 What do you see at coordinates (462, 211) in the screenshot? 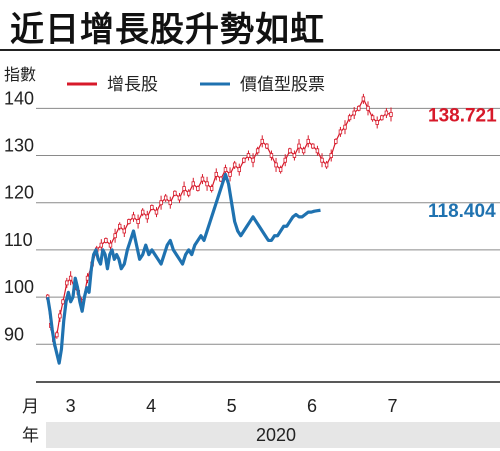
I see `end-label-2: 118.404` at bounding box center [462, 211].